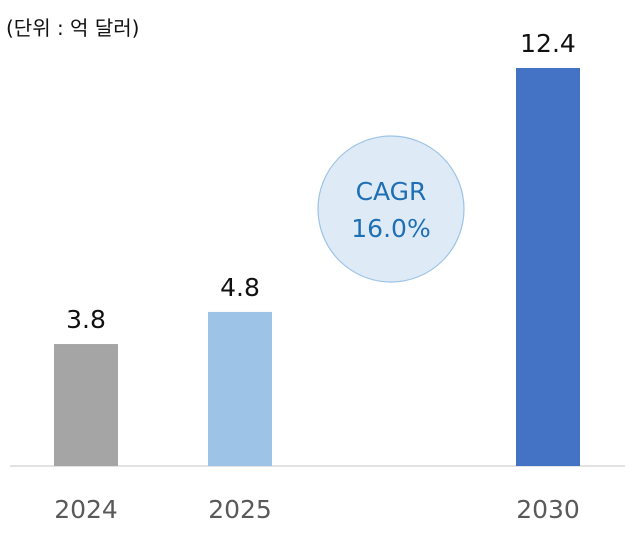 The height and width of the screenshot is (534, 637). I want to click on x-tick-label-2024: 2024, so click(86, 509).